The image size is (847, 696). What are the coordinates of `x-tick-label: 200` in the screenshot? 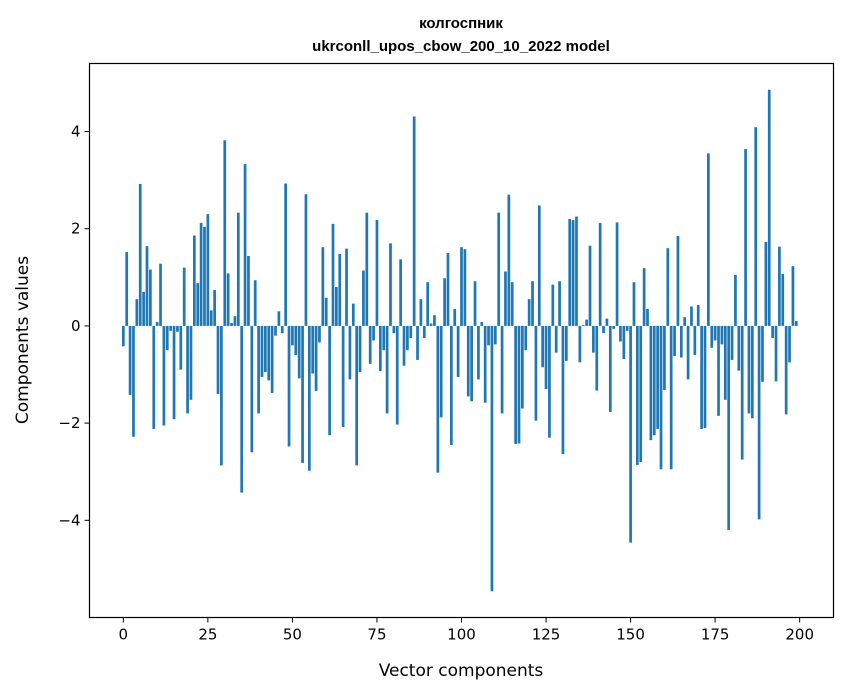 It's located at (799, 635).